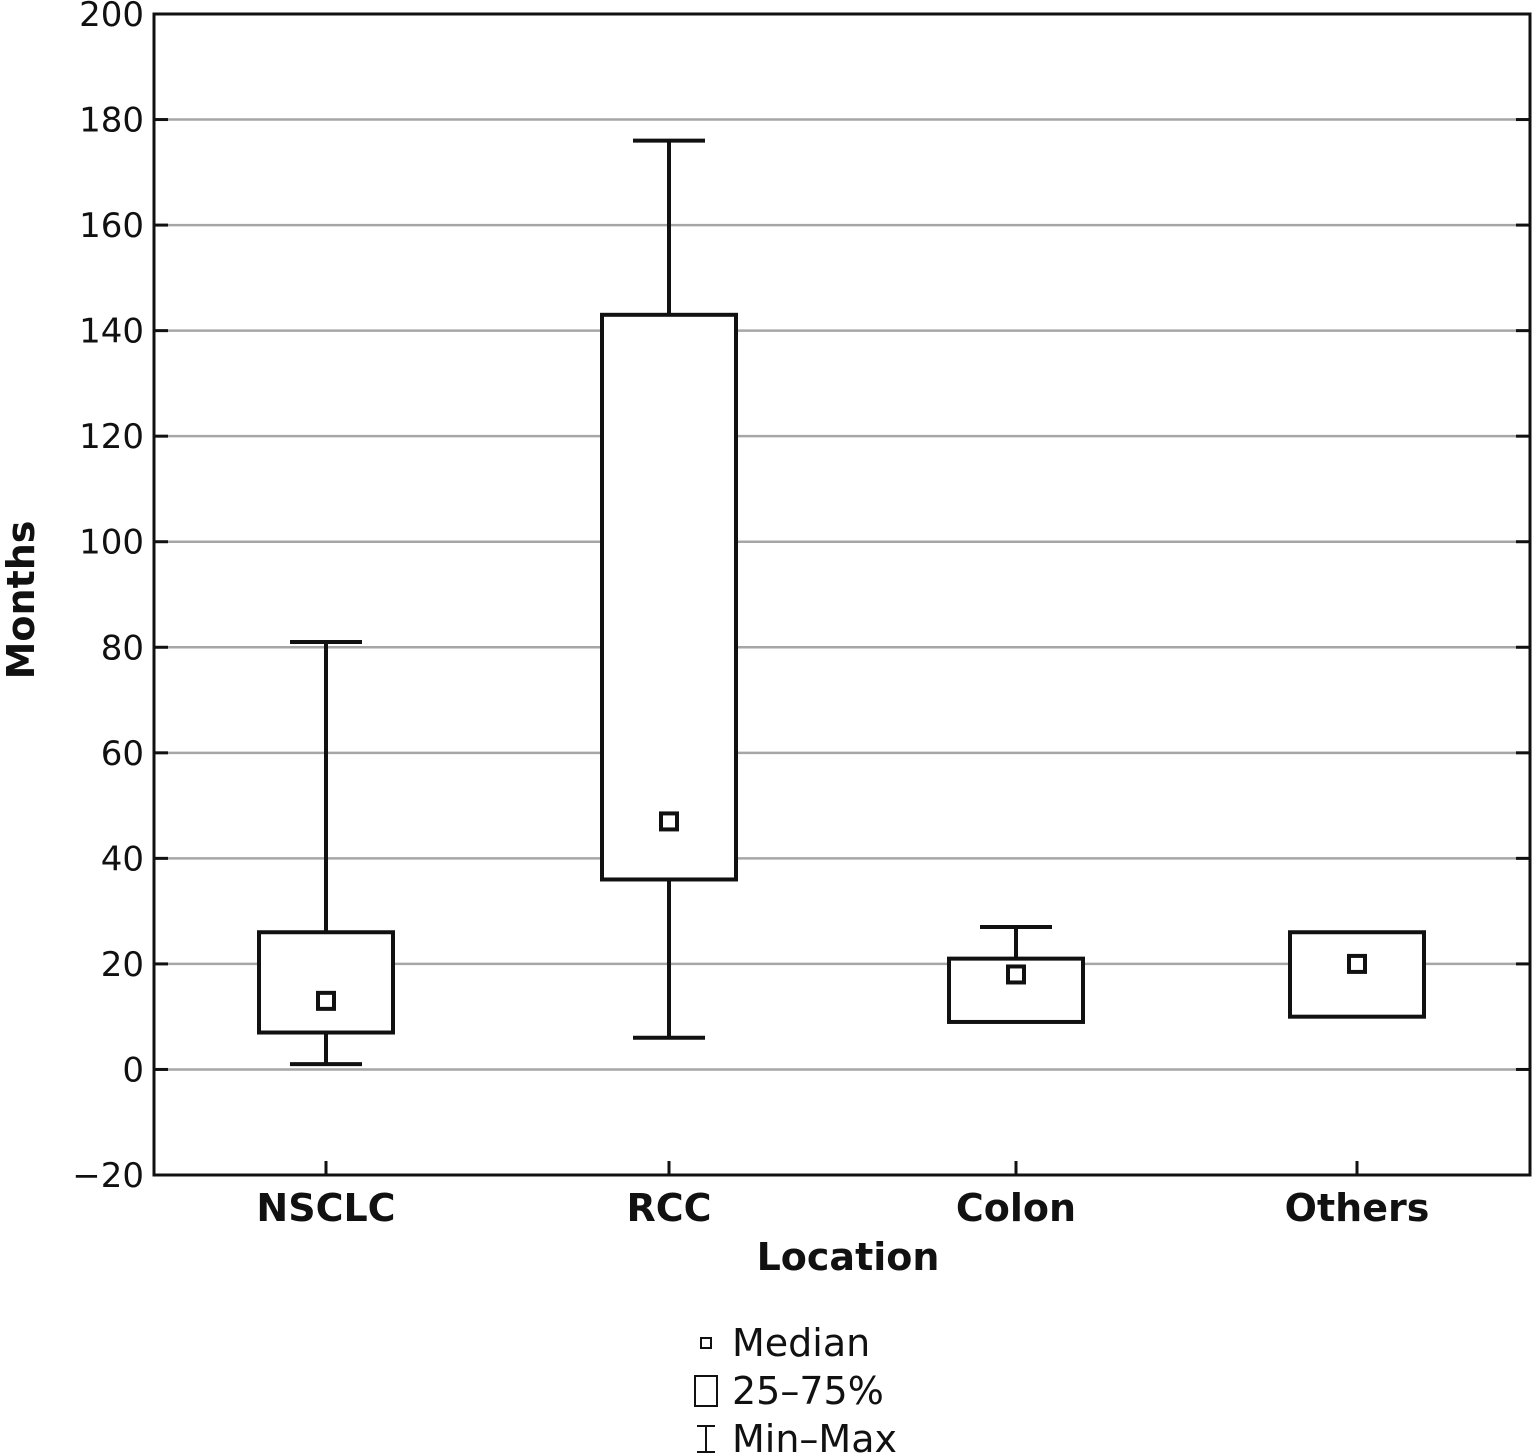 The image size is (1534, 1456). I want to click on box-others, so click(1357, 974).